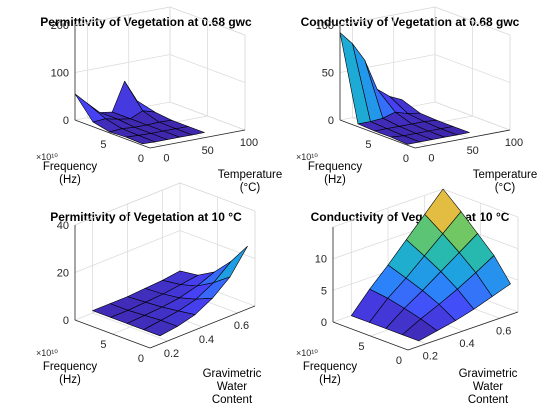 The height and width of the screenshot is (420, 560). What do you see at coordinates (130, 280) in the screenshot?
I see `x-gridline` at bounding box center [130, 280].